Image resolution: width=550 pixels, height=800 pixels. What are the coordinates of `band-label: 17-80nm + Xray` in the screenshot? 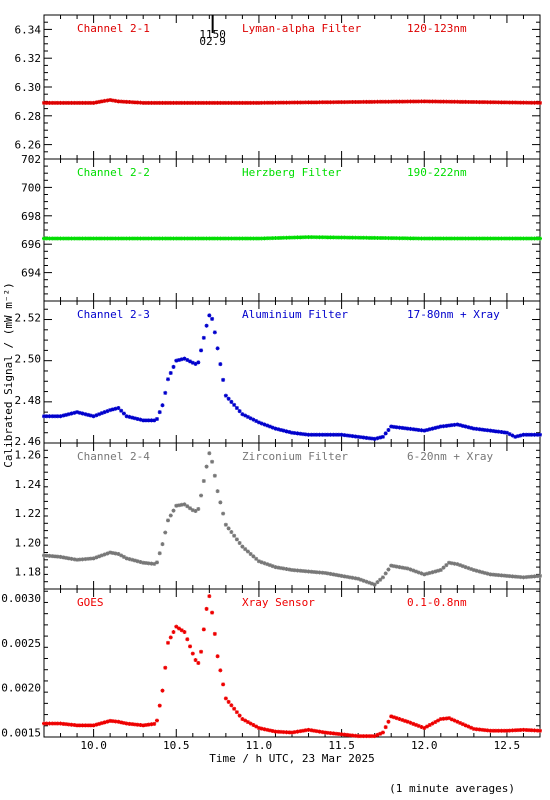 It's located at (453, 314).